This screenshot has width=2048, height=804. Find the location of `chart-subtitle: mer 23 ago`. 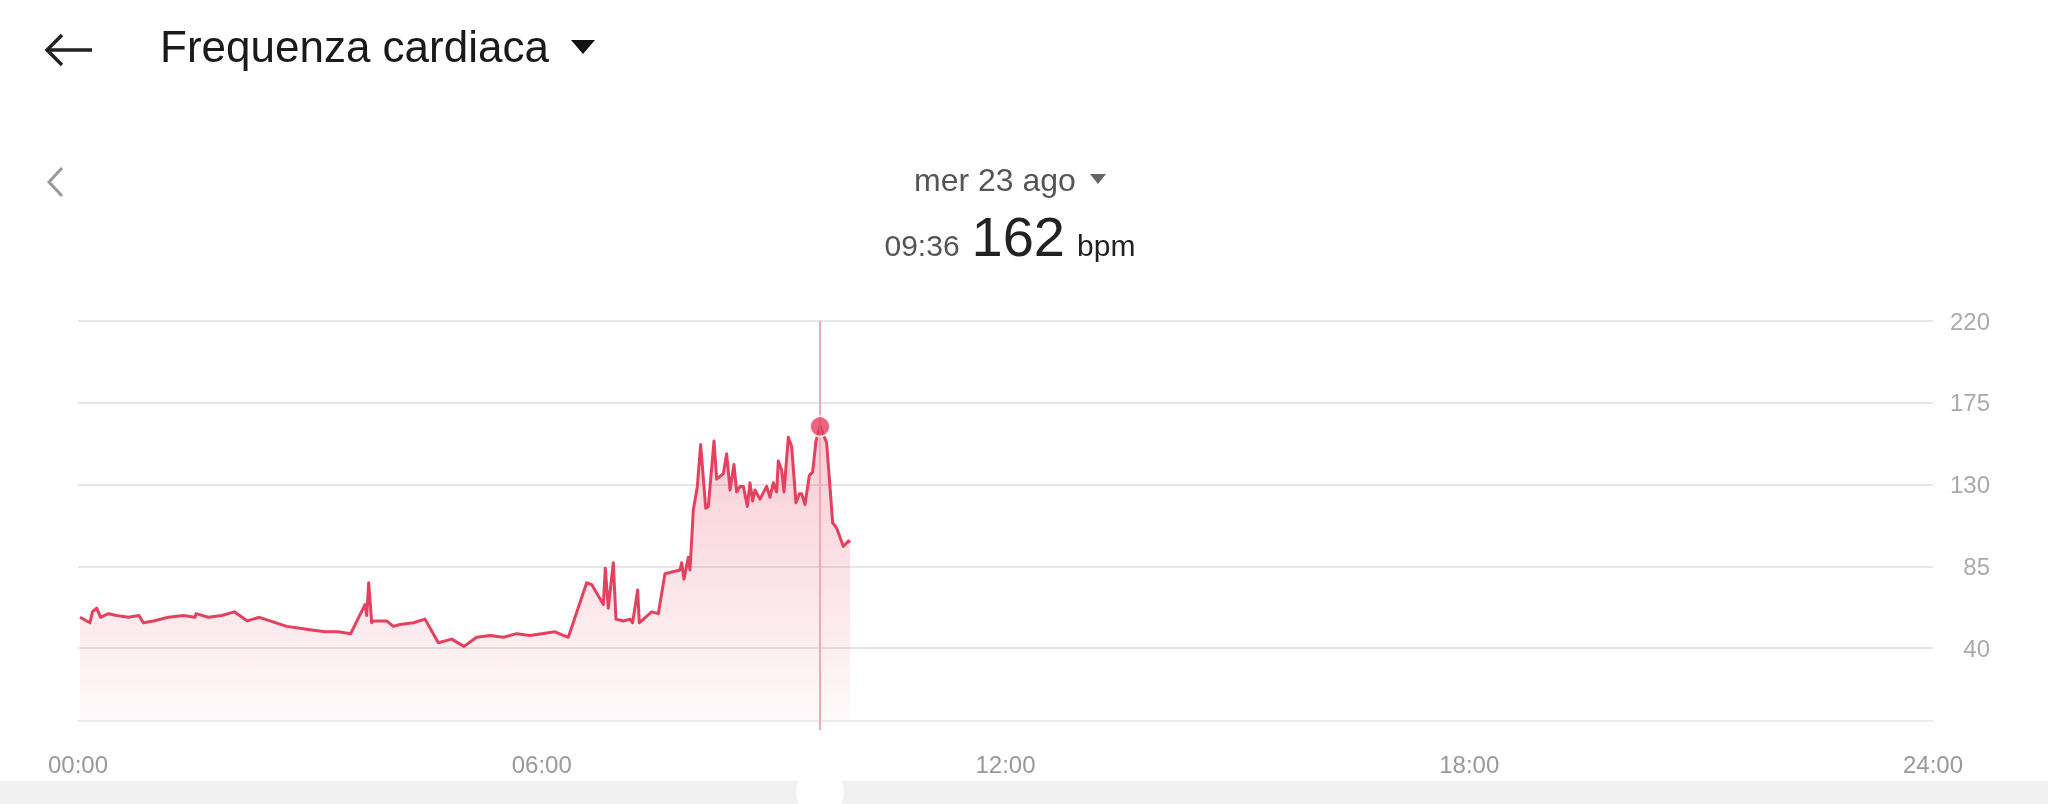

chart-subtitle: mer 23 ago is located at coordinates (995, 180).